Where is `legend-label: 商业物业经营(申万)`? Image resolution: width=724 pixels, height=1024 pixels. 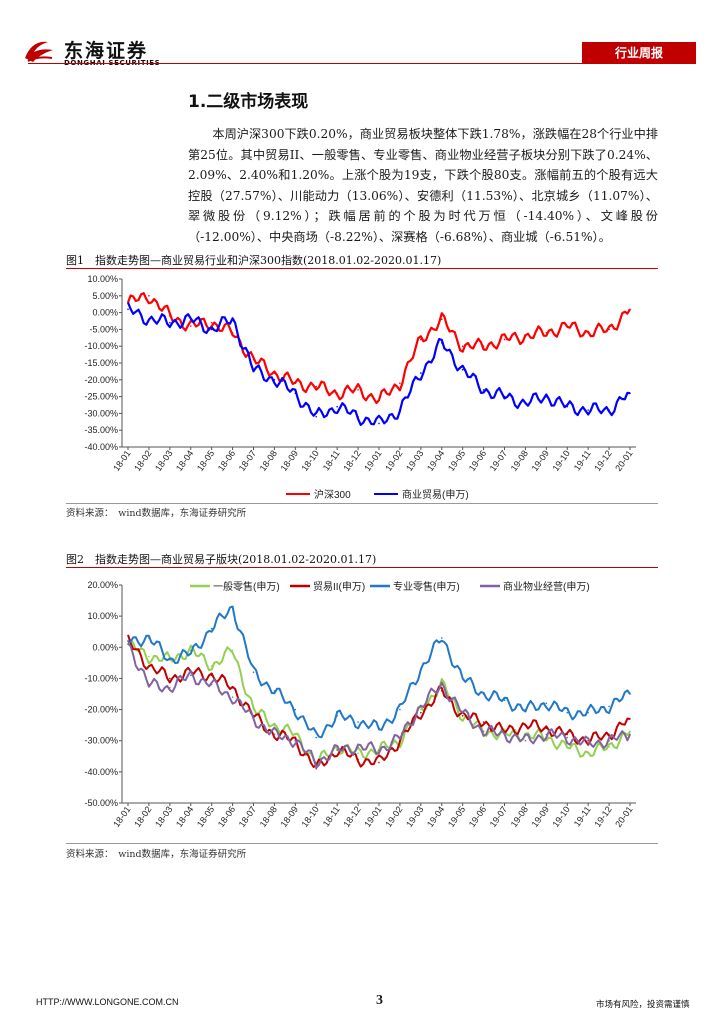 legend-label: 商业物业经营(申万) is located at coordinates (546, 586).